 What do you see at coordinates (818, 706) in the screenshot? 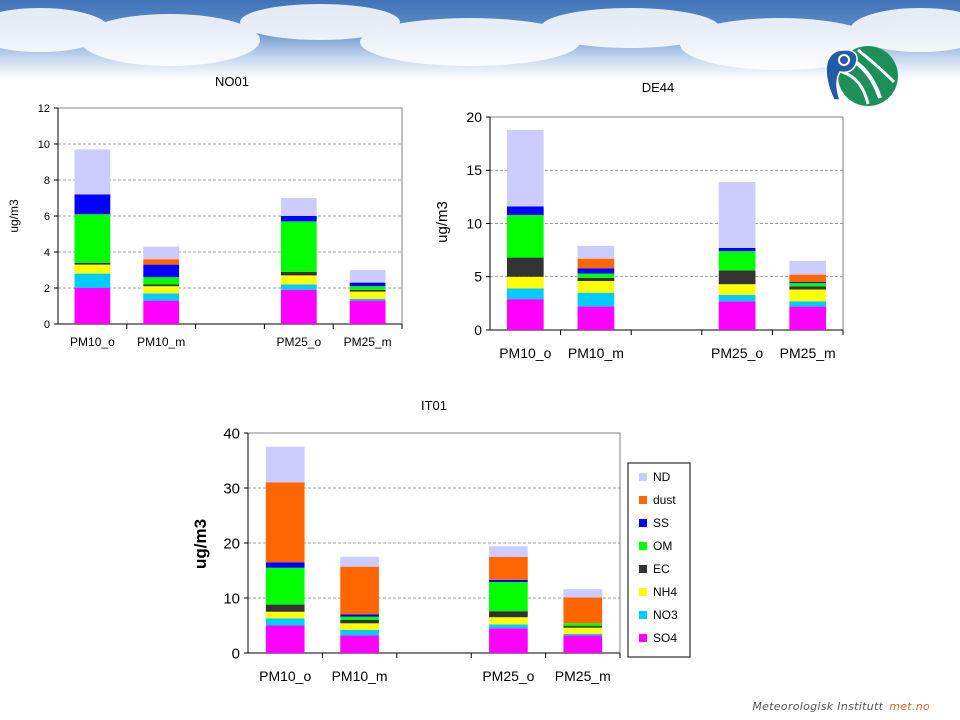
I see `institute-name: Meteorologisk Institutt` at bounding box center [818, 706].